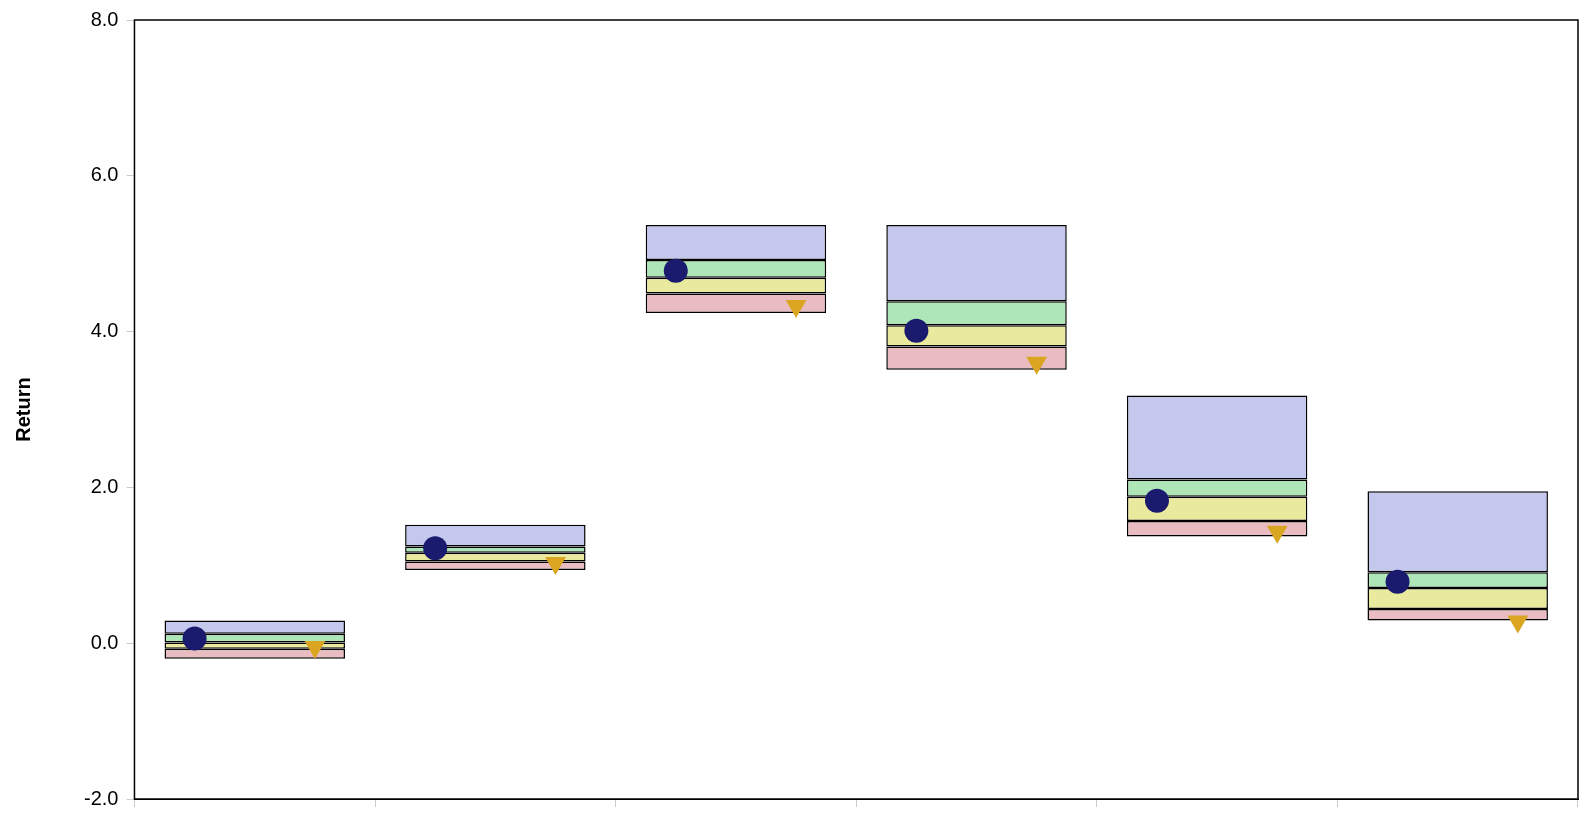 This screenshot has height=819, width=1590. Describe the element at coordinates (22, 409) in the screenshot. I see `y-axis-title: Return` at that location.